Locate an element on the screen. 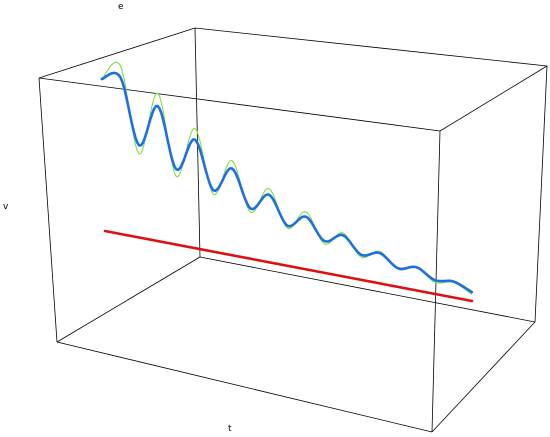 This screenshot has height=437, width=550. box-edge-back-bottom is located at coordinates (367, 289).